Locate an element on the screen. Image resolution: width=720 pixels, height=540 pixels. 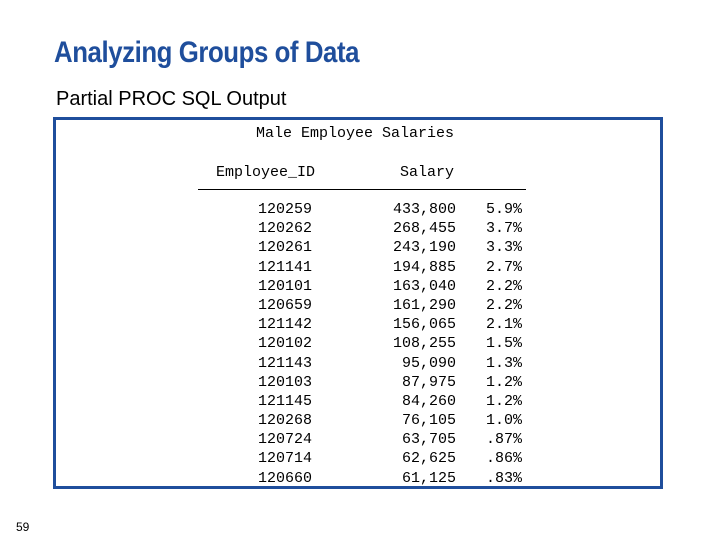
header-rule is located at coordinates (362, 189).